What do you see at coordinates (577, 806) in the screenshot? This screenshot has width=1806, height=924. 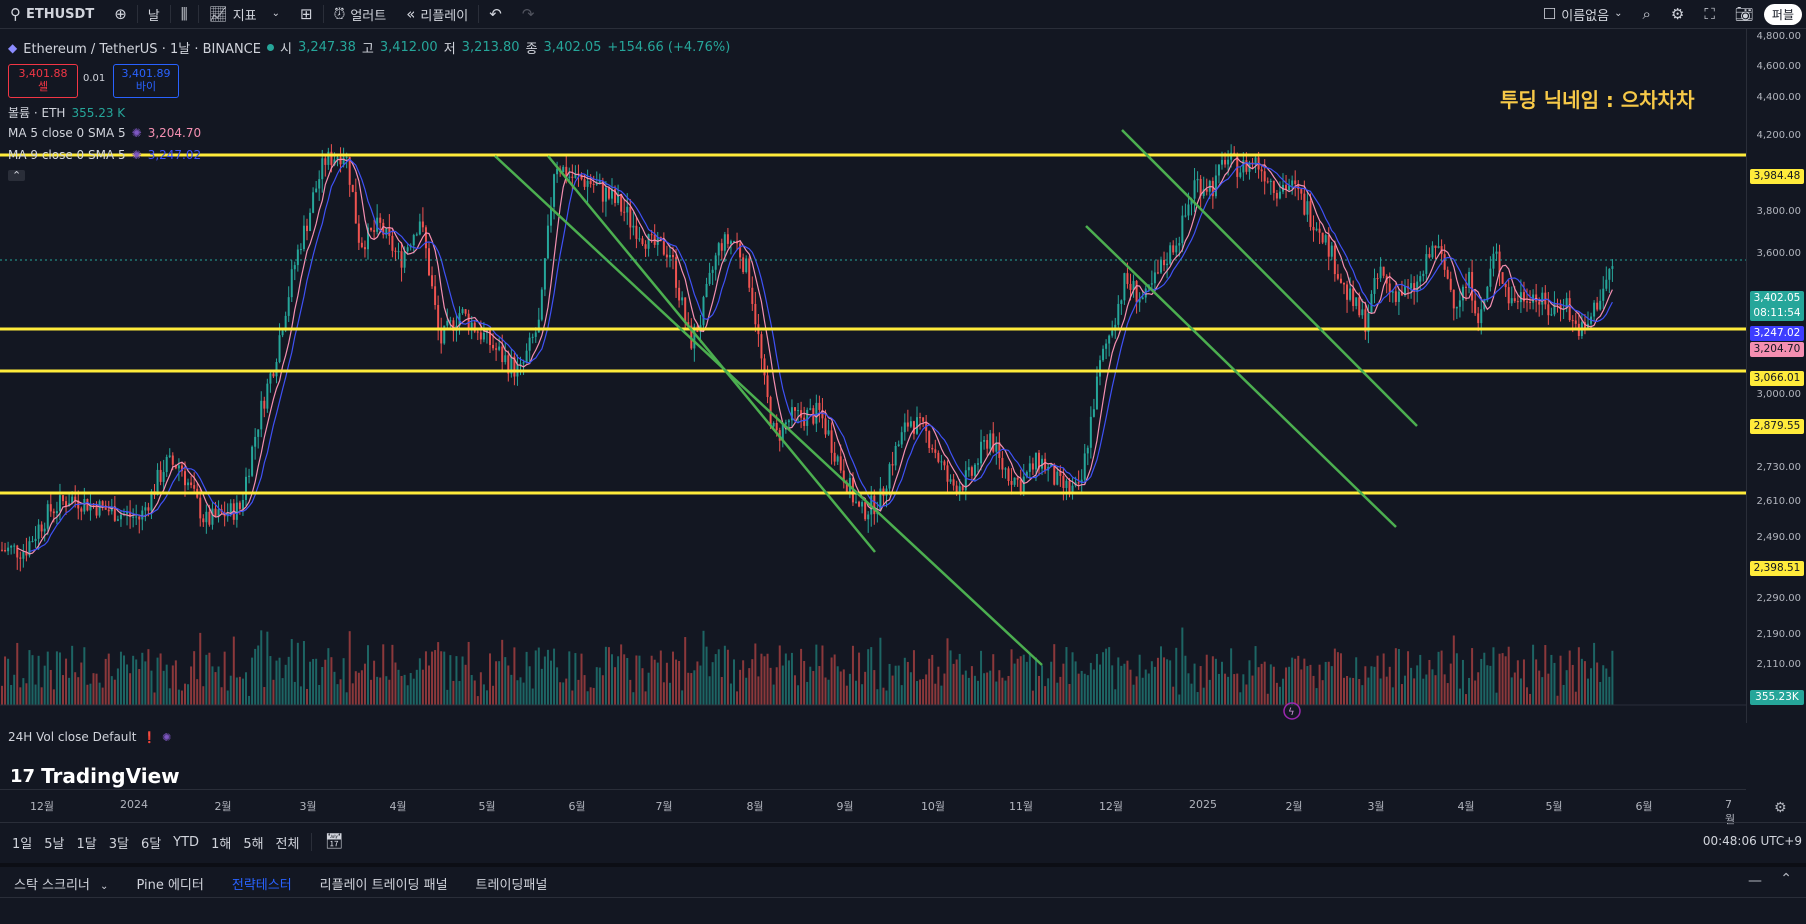 I see `time-label: 6월` at bounding box center [577, 806].